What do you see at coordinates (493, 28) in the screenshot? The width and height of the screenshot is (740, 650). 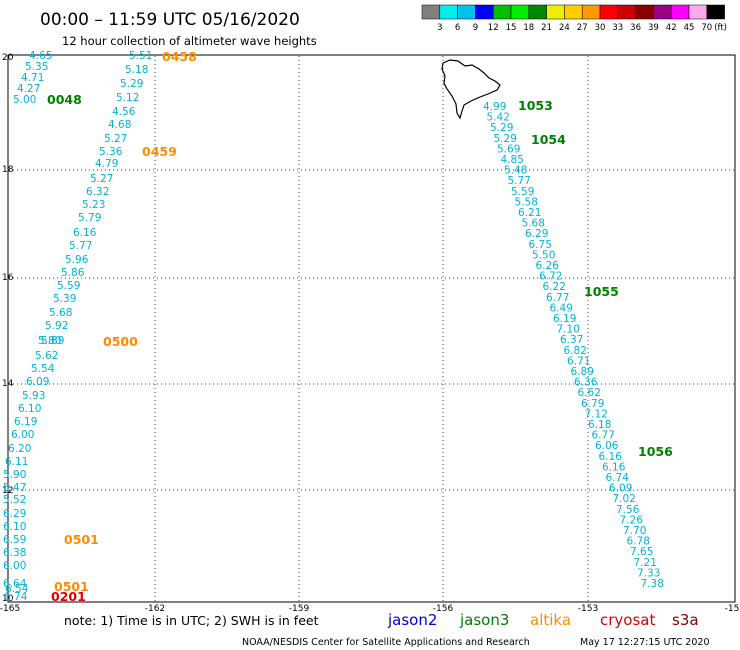 I see `colorbar-label: 12` at bounding box center [493, 28].